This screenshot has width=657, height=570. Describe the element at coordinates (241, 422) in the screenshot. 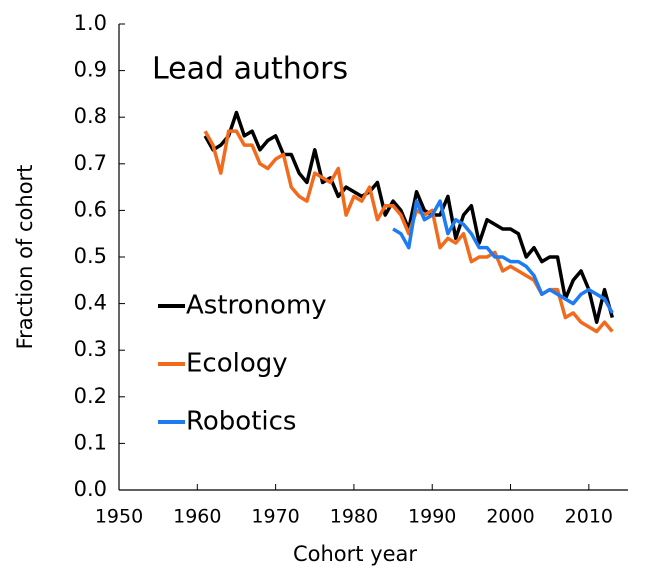

I see `legend-label: Robotics` at that location.